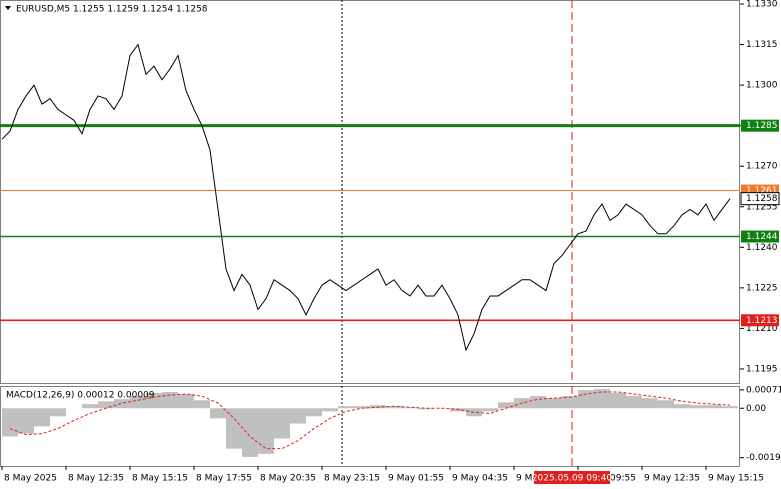  I want to click on y-tick-label: 1.1255, so click(762, 207).